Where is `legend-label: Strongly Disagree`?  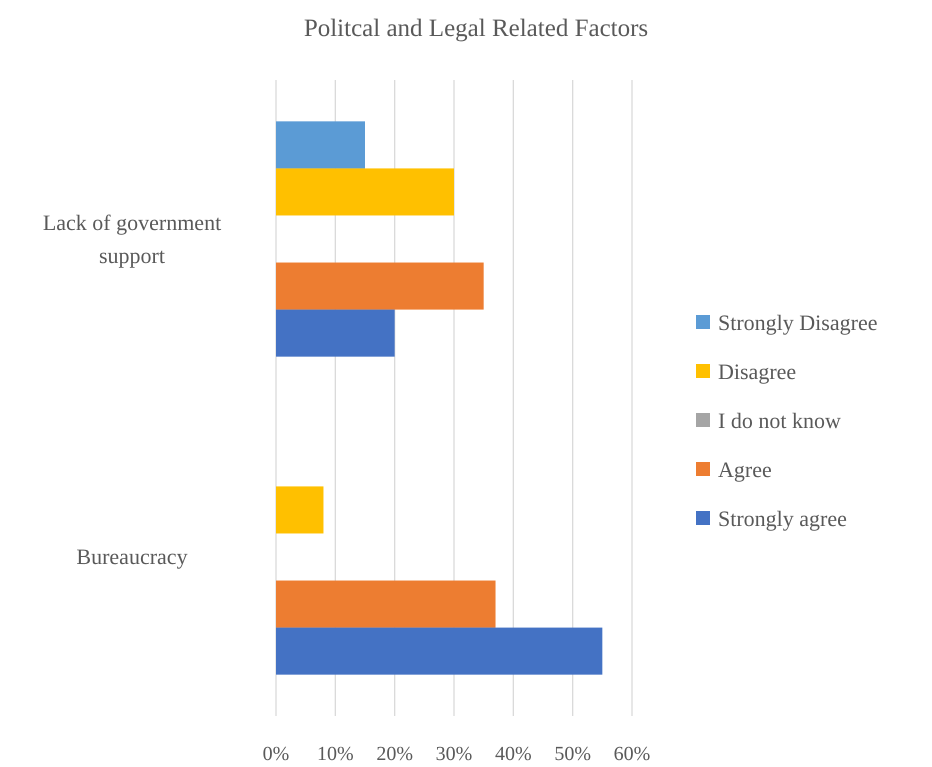
legend-label: Strongly Disagree is located at coordinates (798, 322).